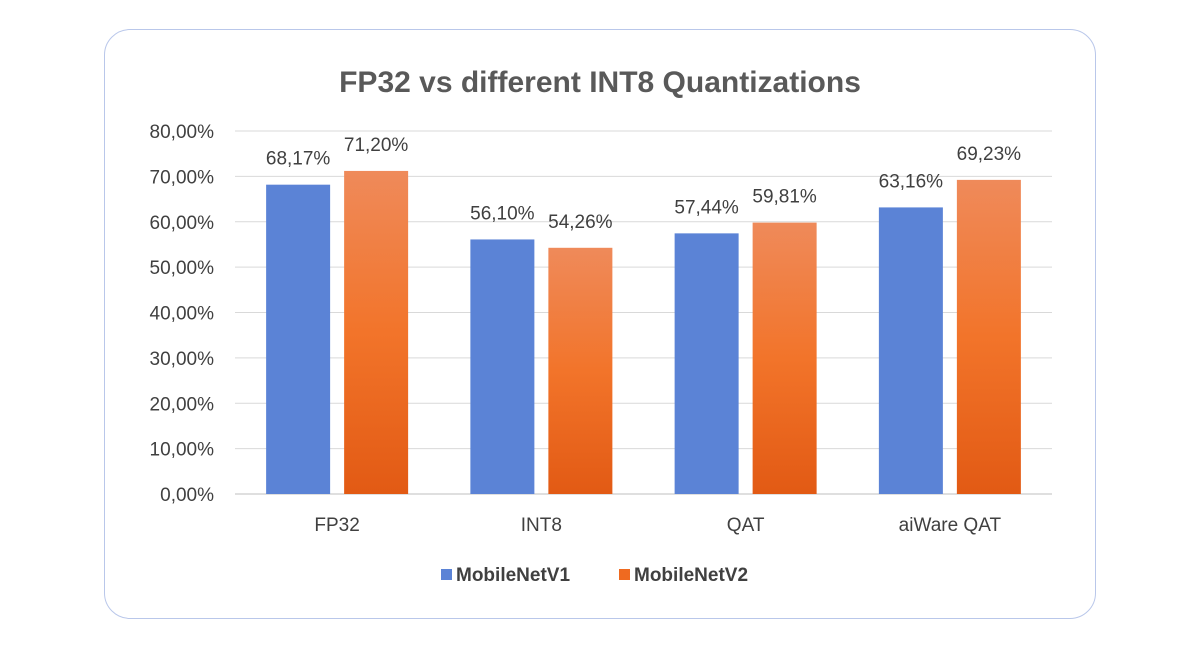  What do you see at coordinates (657, 525) in the screenshot?
I see `x-axis: FP32 INT8 QAT aiWare QAT` at bounding box center [657, 525].